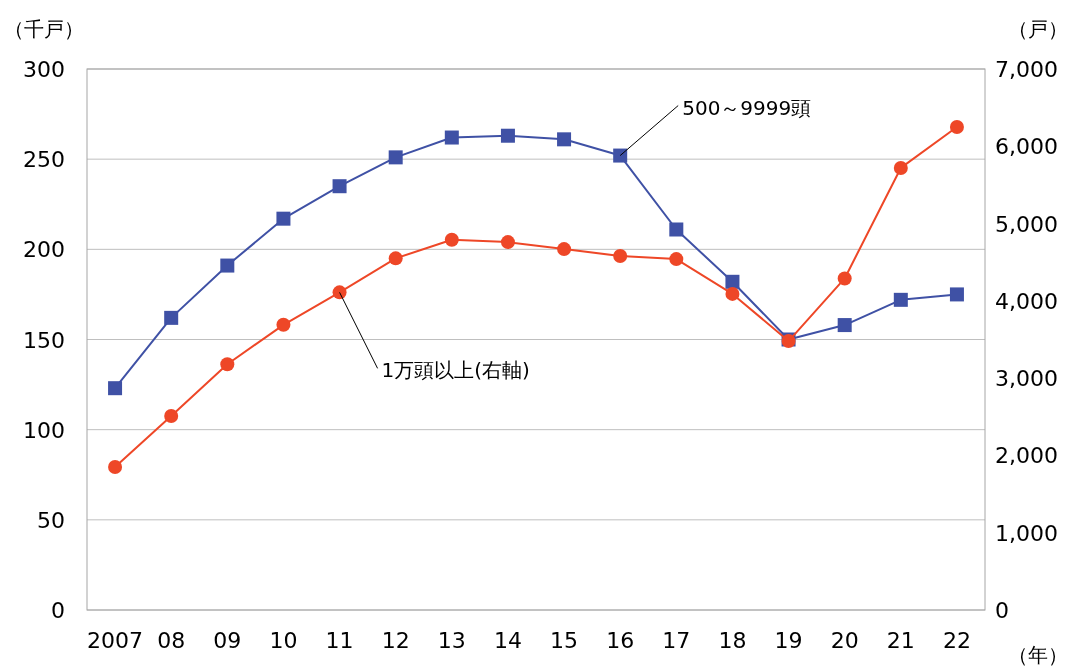 The height and width of the screenshot is (666, 1072). I want to click on x-tick-label: 10, so click(283, 640).